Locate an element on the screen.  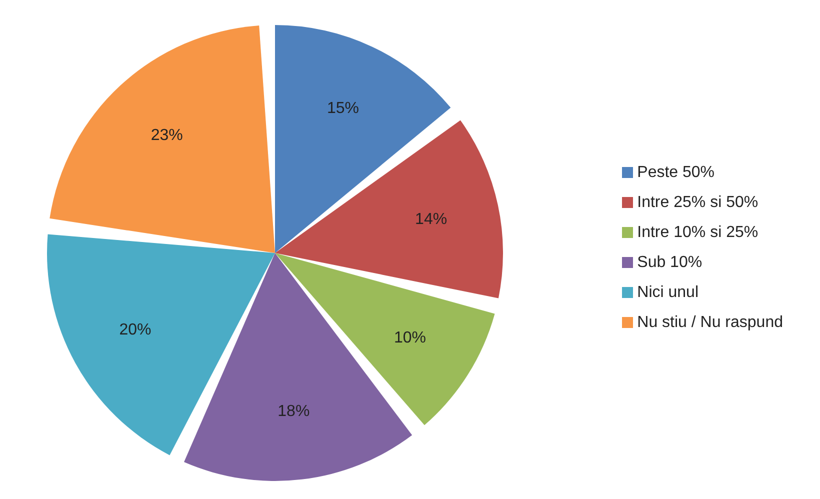
legend-label: Nici unul is located at coordinates (667, 292).